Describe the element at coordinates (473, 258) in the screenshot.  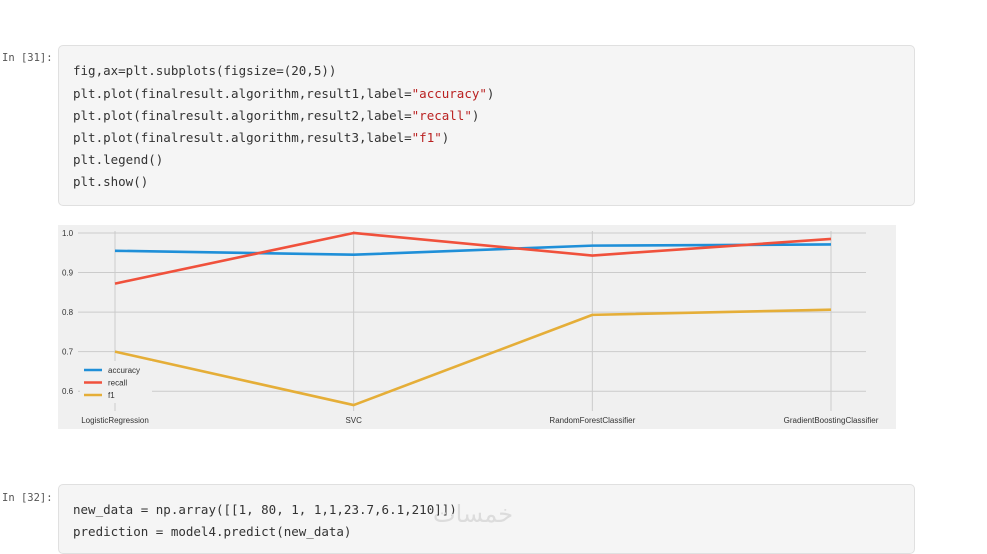
I see `series-line-recall` at that location.